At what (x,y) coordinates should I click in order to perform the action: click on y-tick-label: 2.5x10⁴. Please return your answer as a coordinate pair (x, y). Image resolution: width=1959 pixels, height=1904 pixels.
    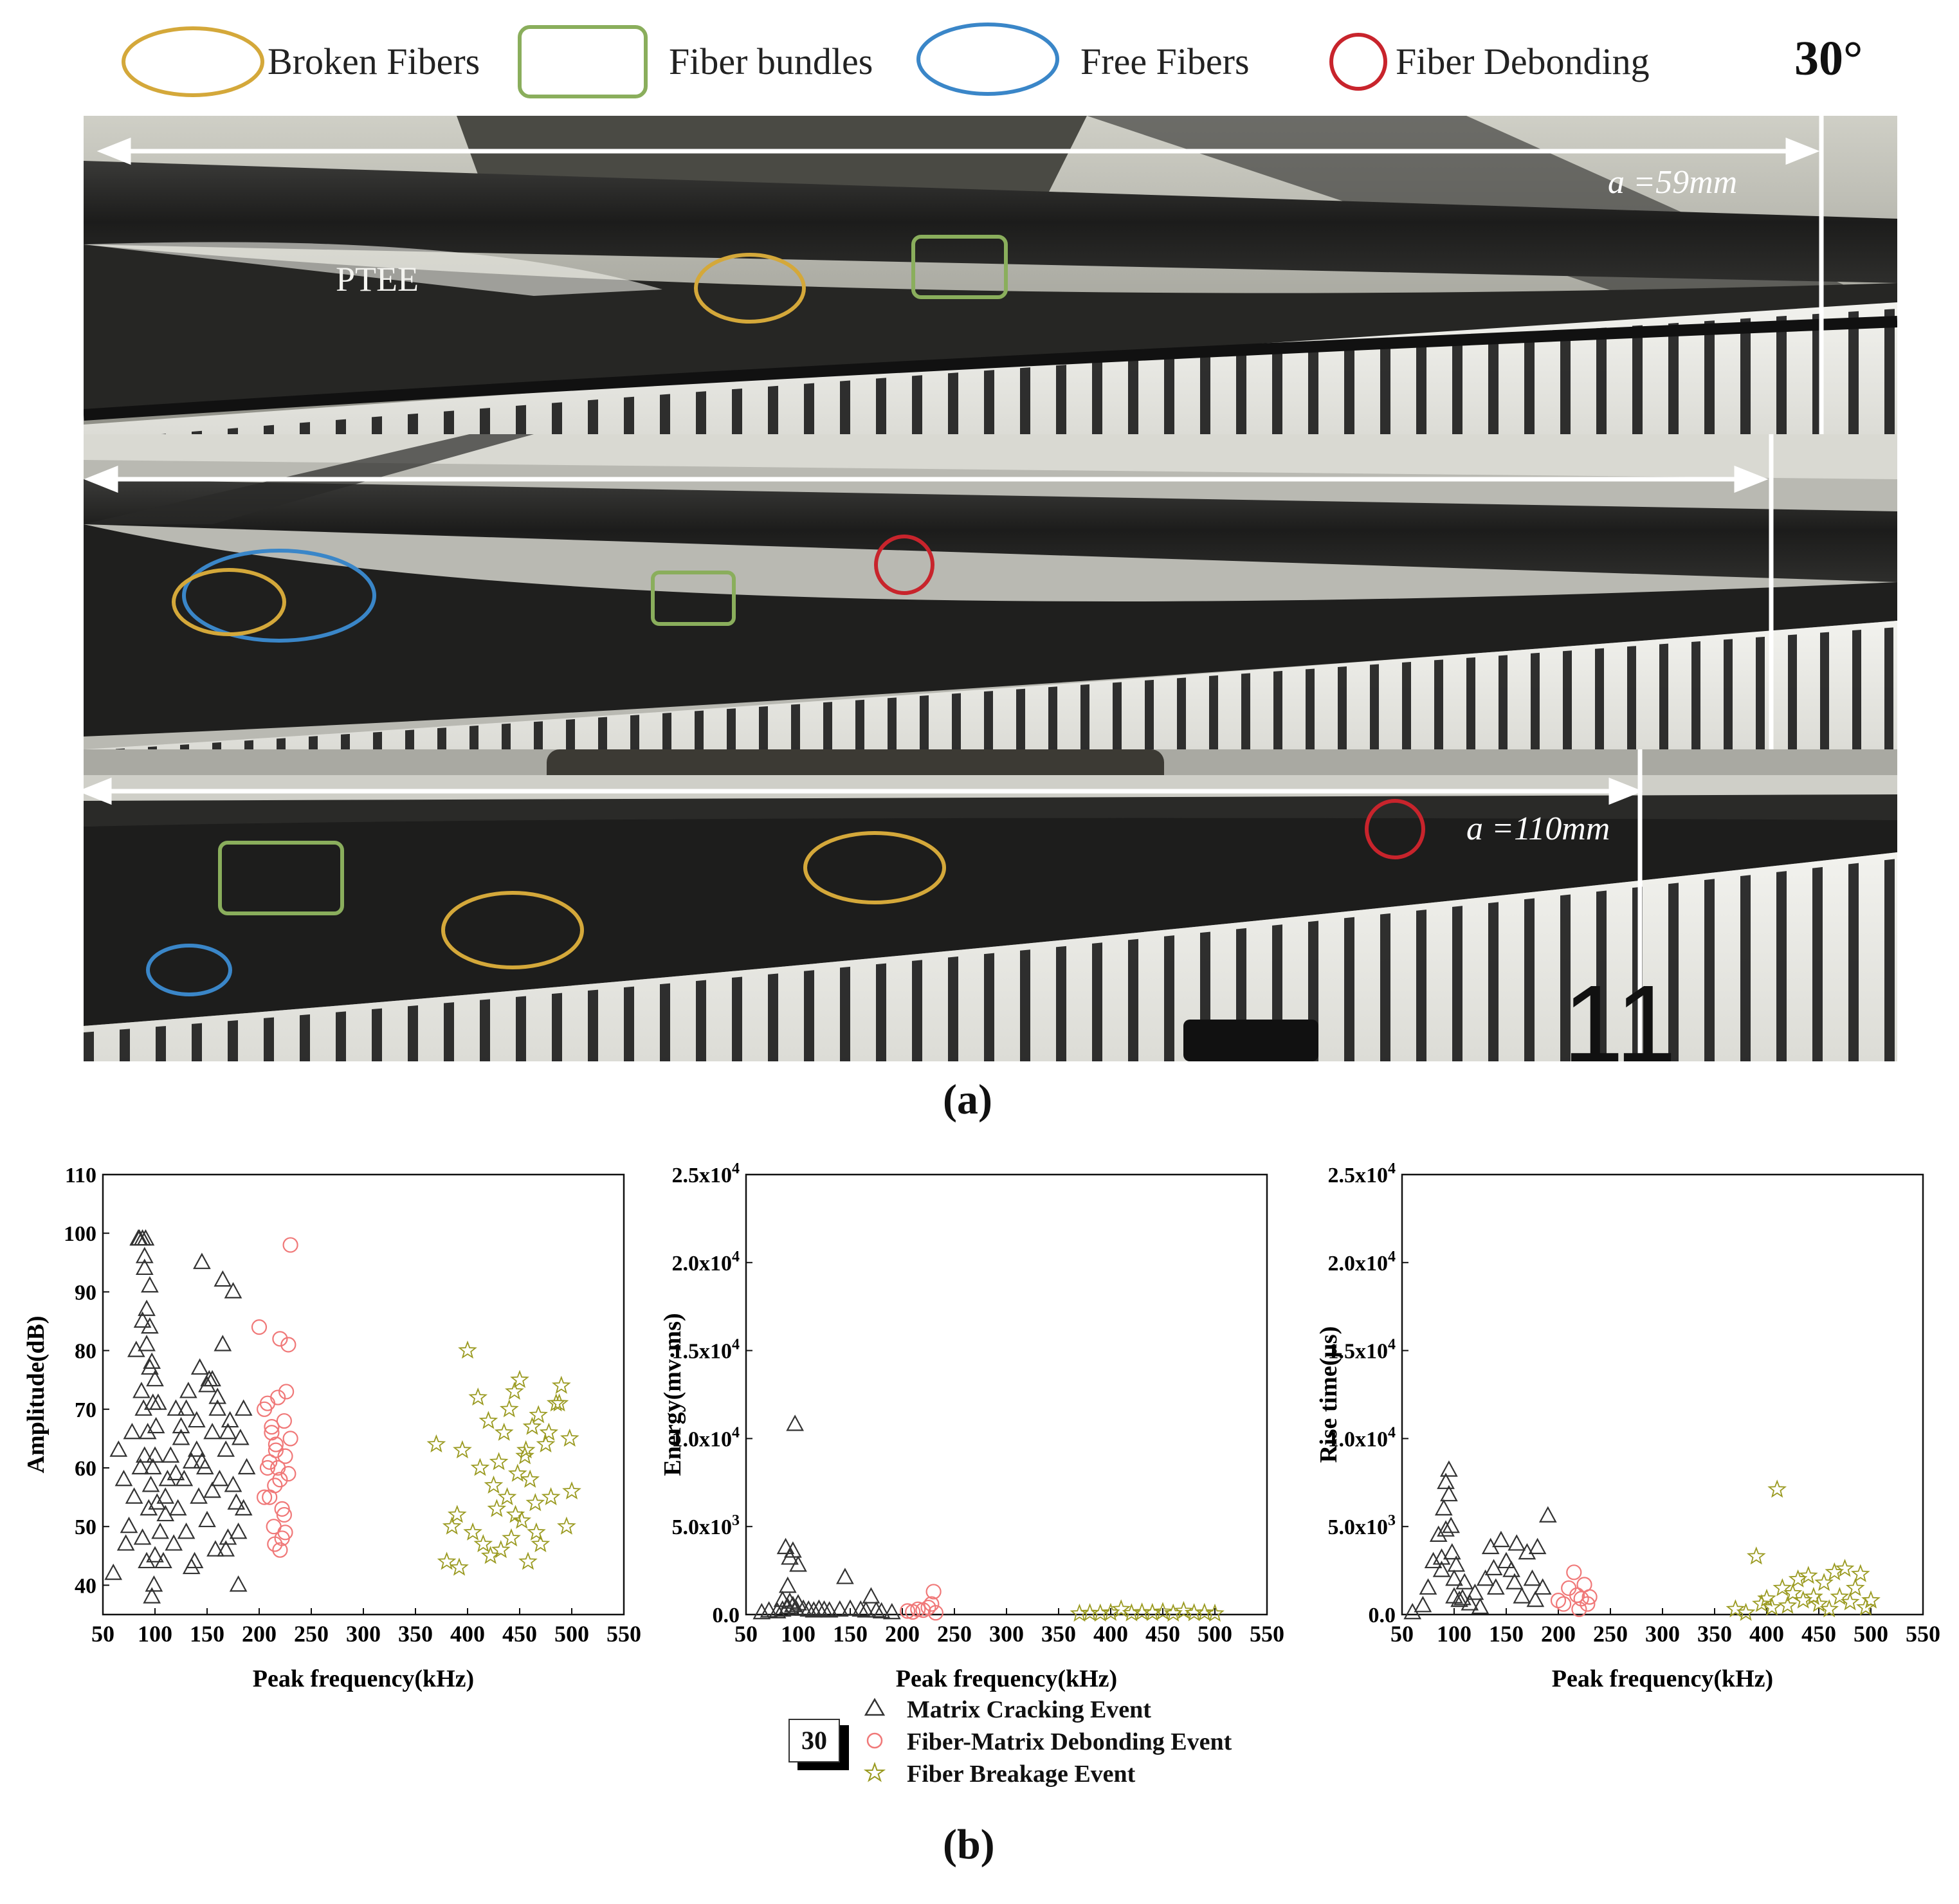
    Looking at the image, I should click on (1362, 1173).